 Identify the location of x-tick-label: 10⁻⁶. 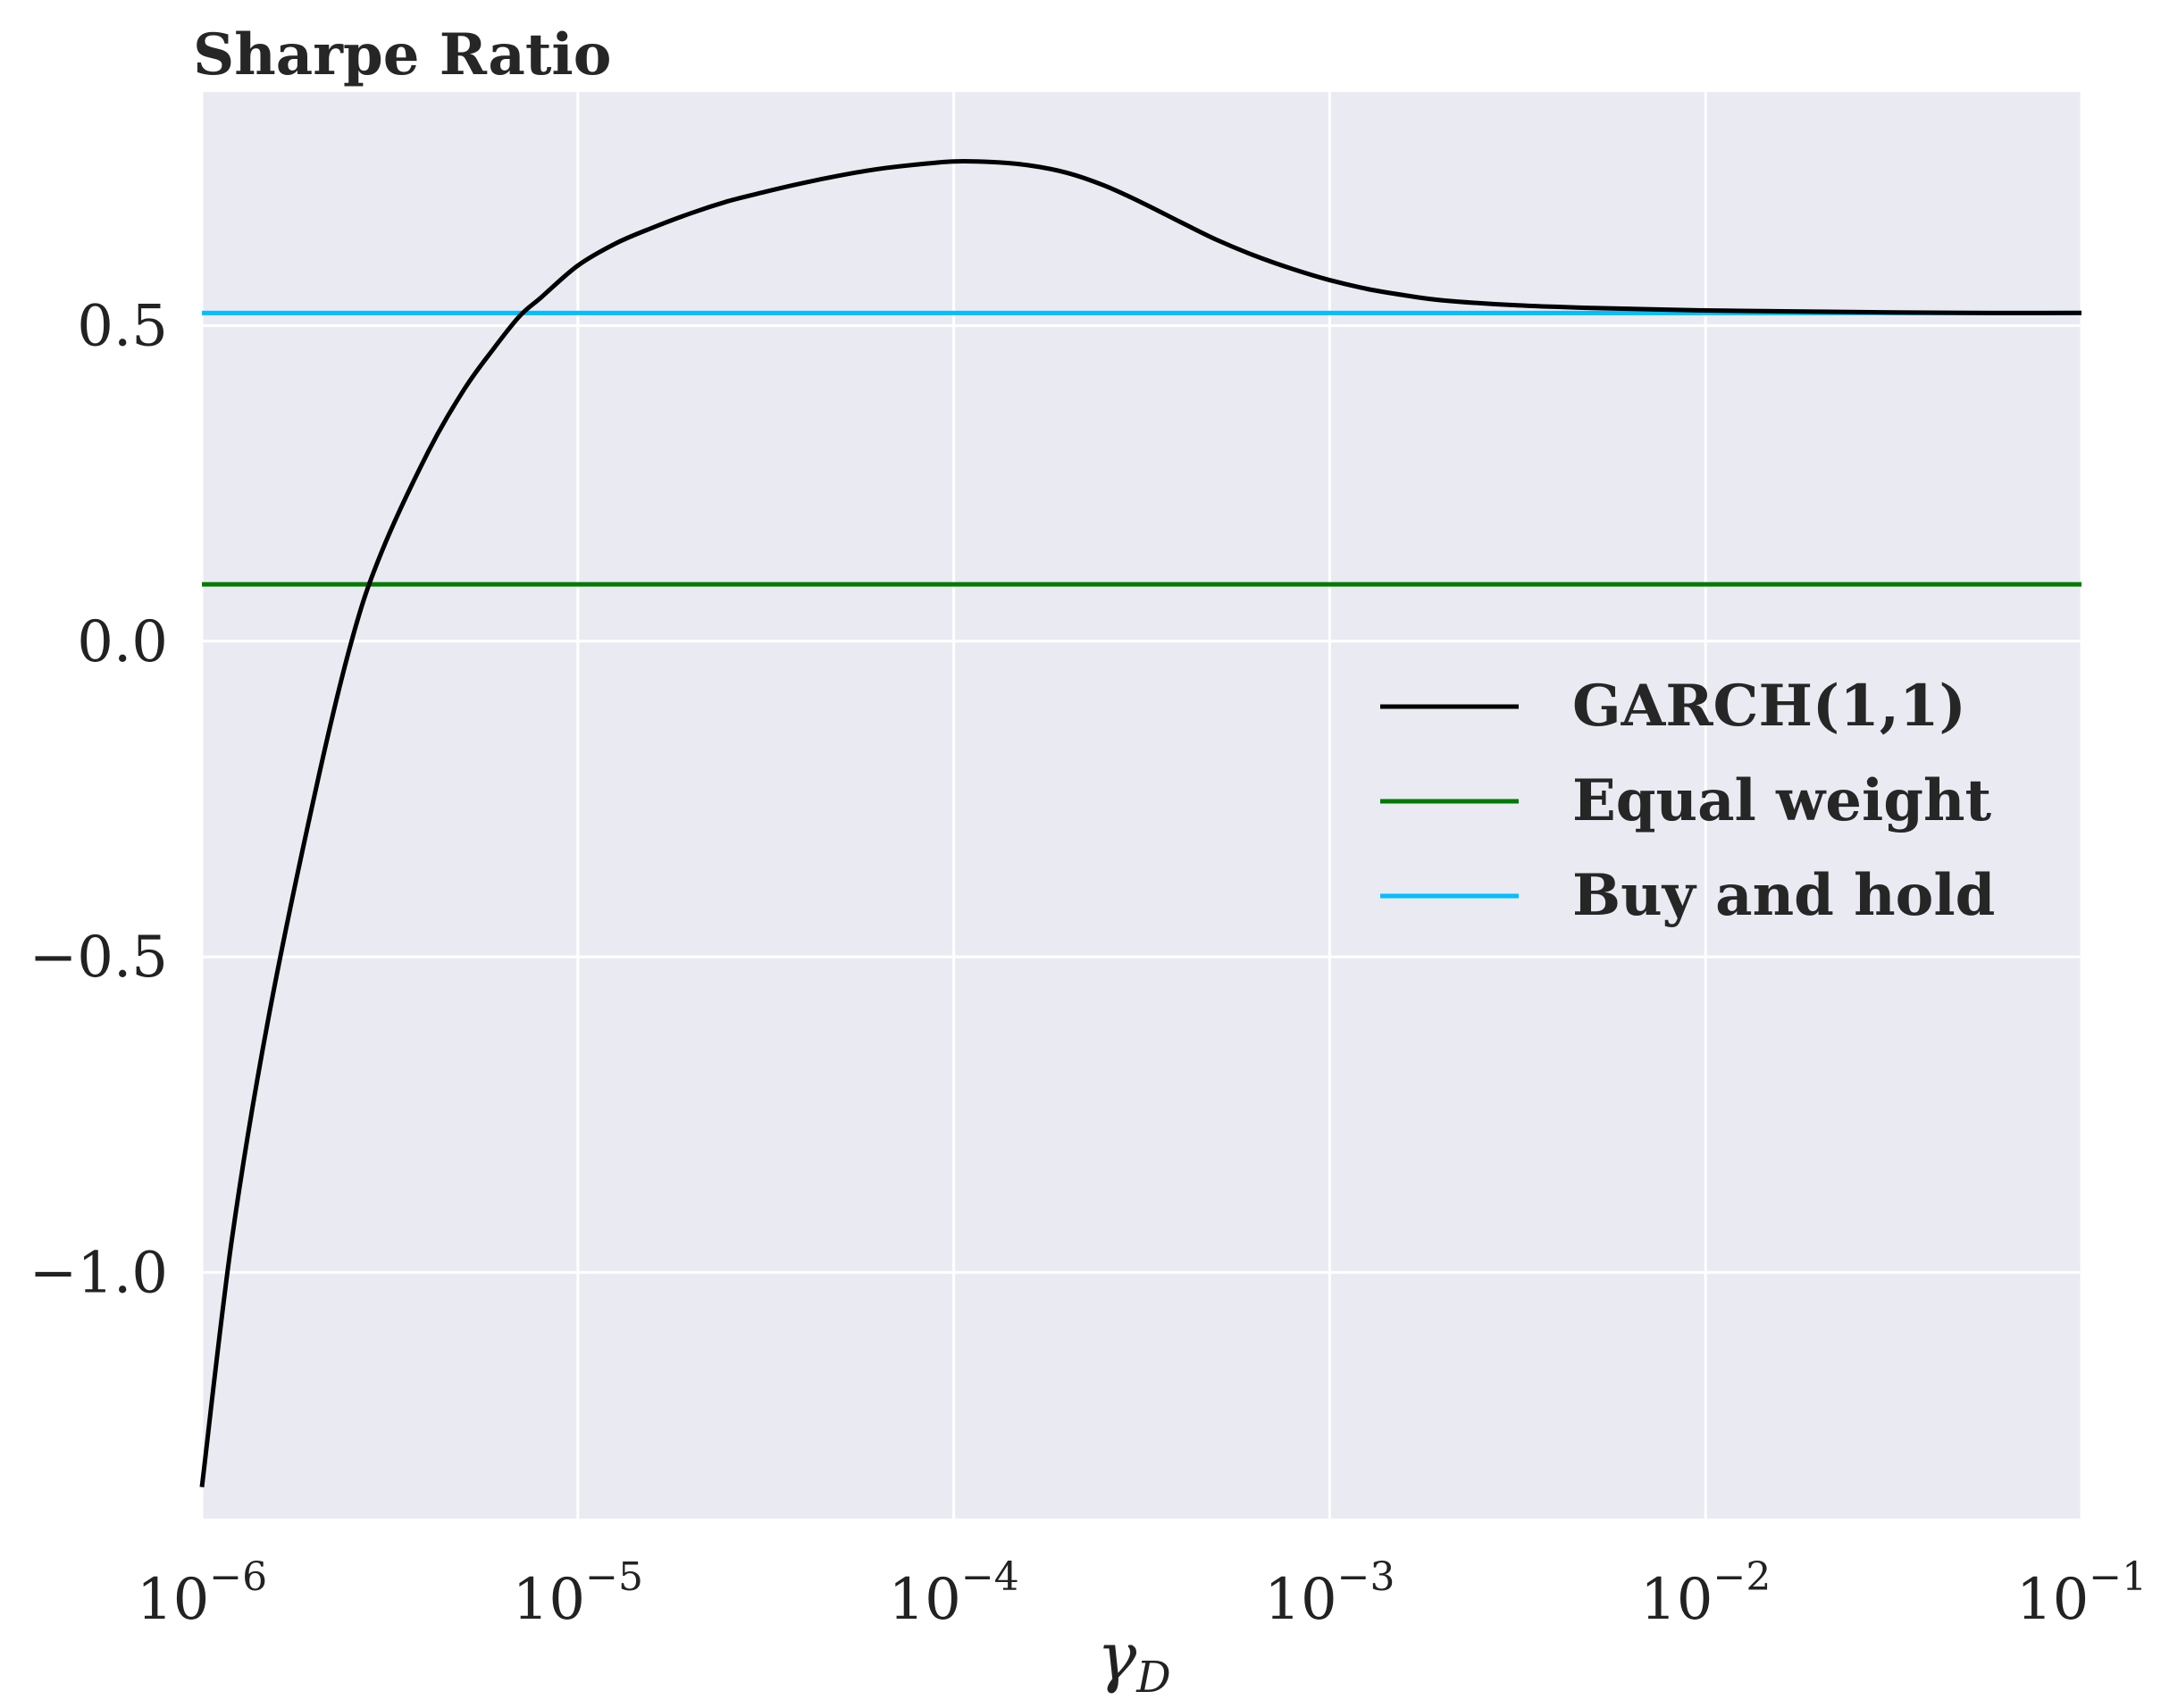
(202, 1593).